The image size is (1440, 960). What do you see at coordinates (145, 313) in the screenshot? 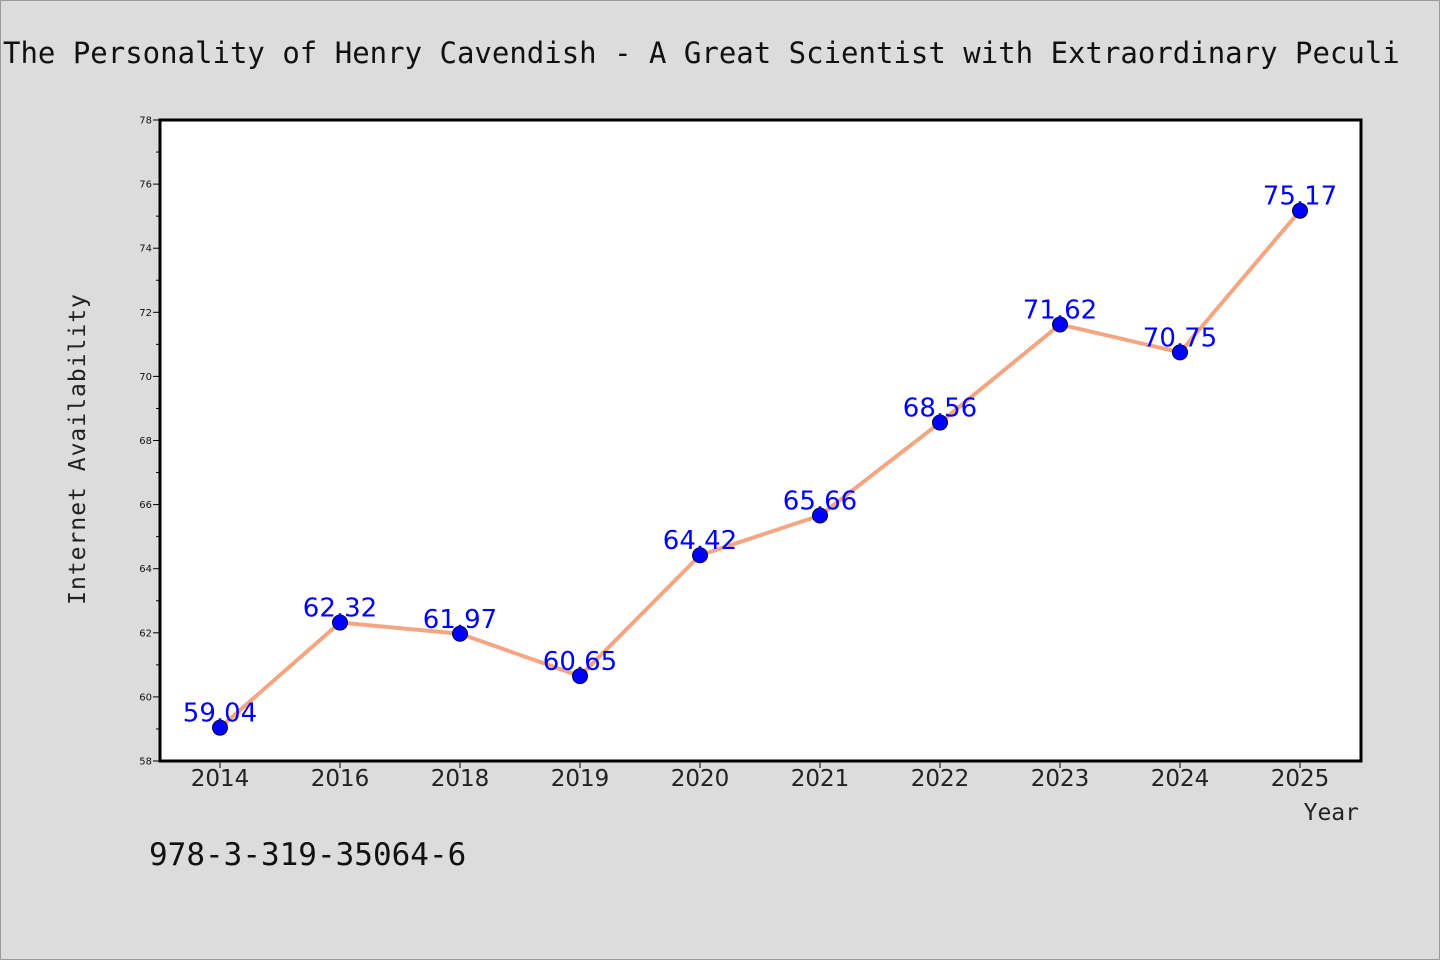
I see `y-tick-label: 72` at bounding box center [145, 313].